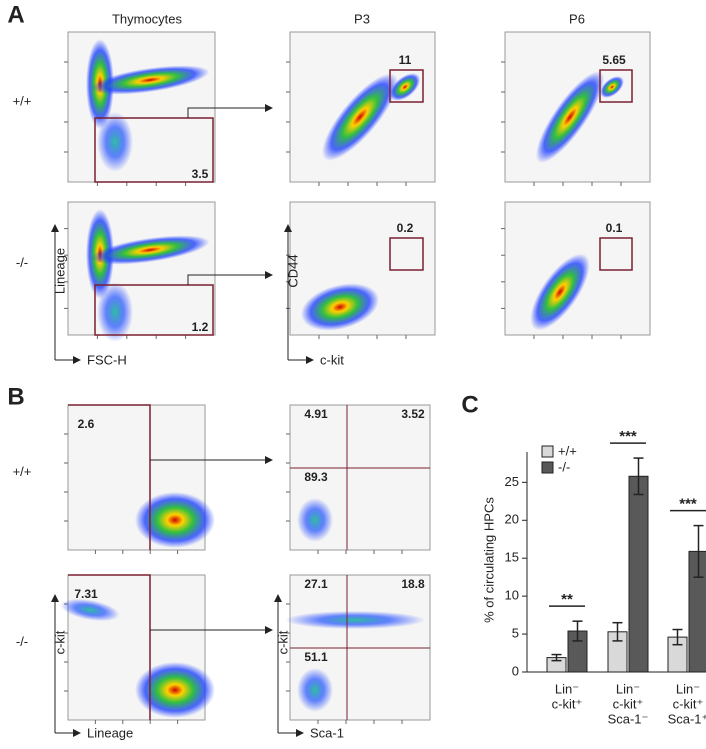  What do you see at coordinates (316, 414) in the screenshot?
I see `gate-value: 4.91` at bounding box center [316, 414].